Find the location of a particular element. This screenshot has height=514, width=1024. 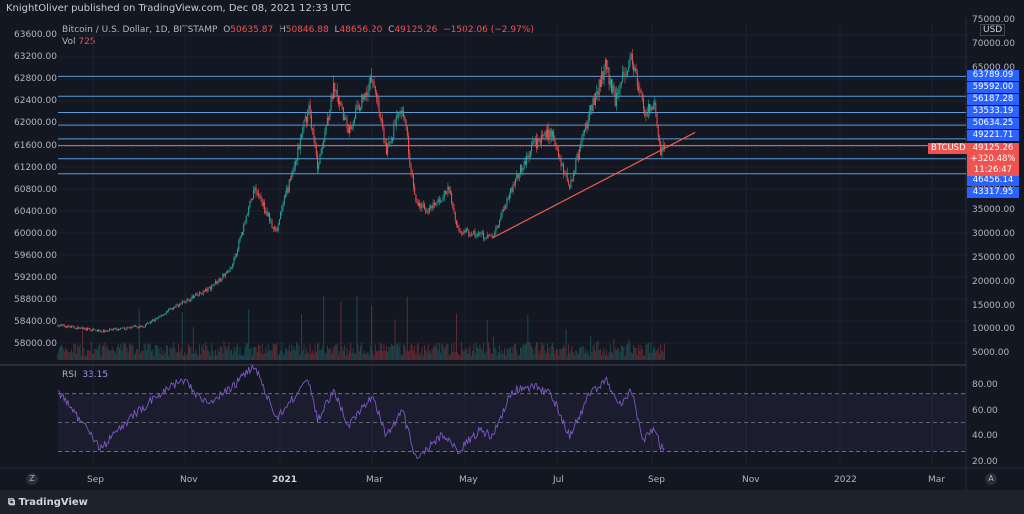

left-axis-tick: 60800.00 is located at coordinates (35, 189).